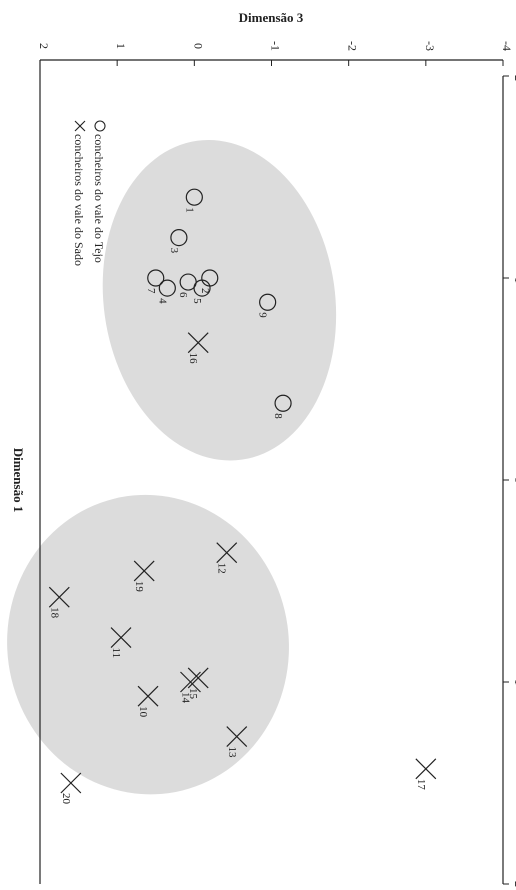 This screenshot has height=890, width=516. I want to click on y-tick-label: -4, so click(507, 46).